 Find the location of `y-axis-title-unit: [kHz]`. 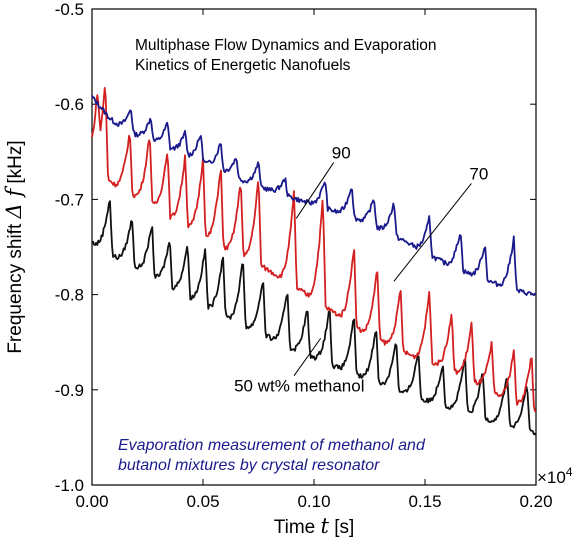

y-axis-title-unit: [kHz] is located at coordinates (15, 164).